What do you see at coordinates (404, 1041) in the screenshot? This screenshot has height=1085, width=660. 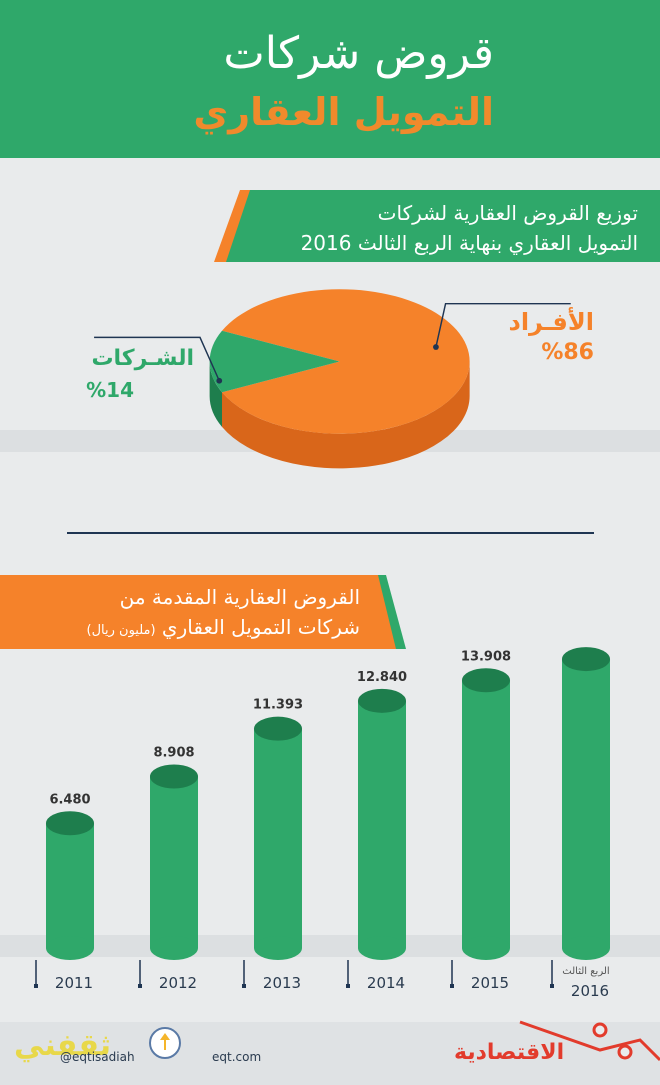 I see `footer-graphics` at bounding box center [404, 1041].